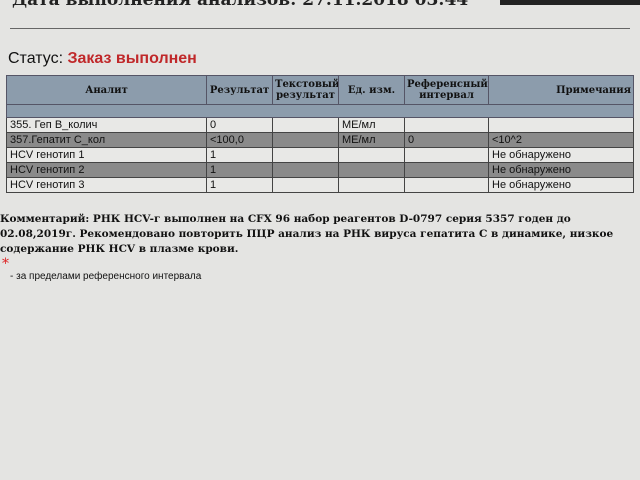  What do you see at coordinates (36, 58) in the screenshot?
I see `status-label: Статус:` at bounding box center [36, 58].